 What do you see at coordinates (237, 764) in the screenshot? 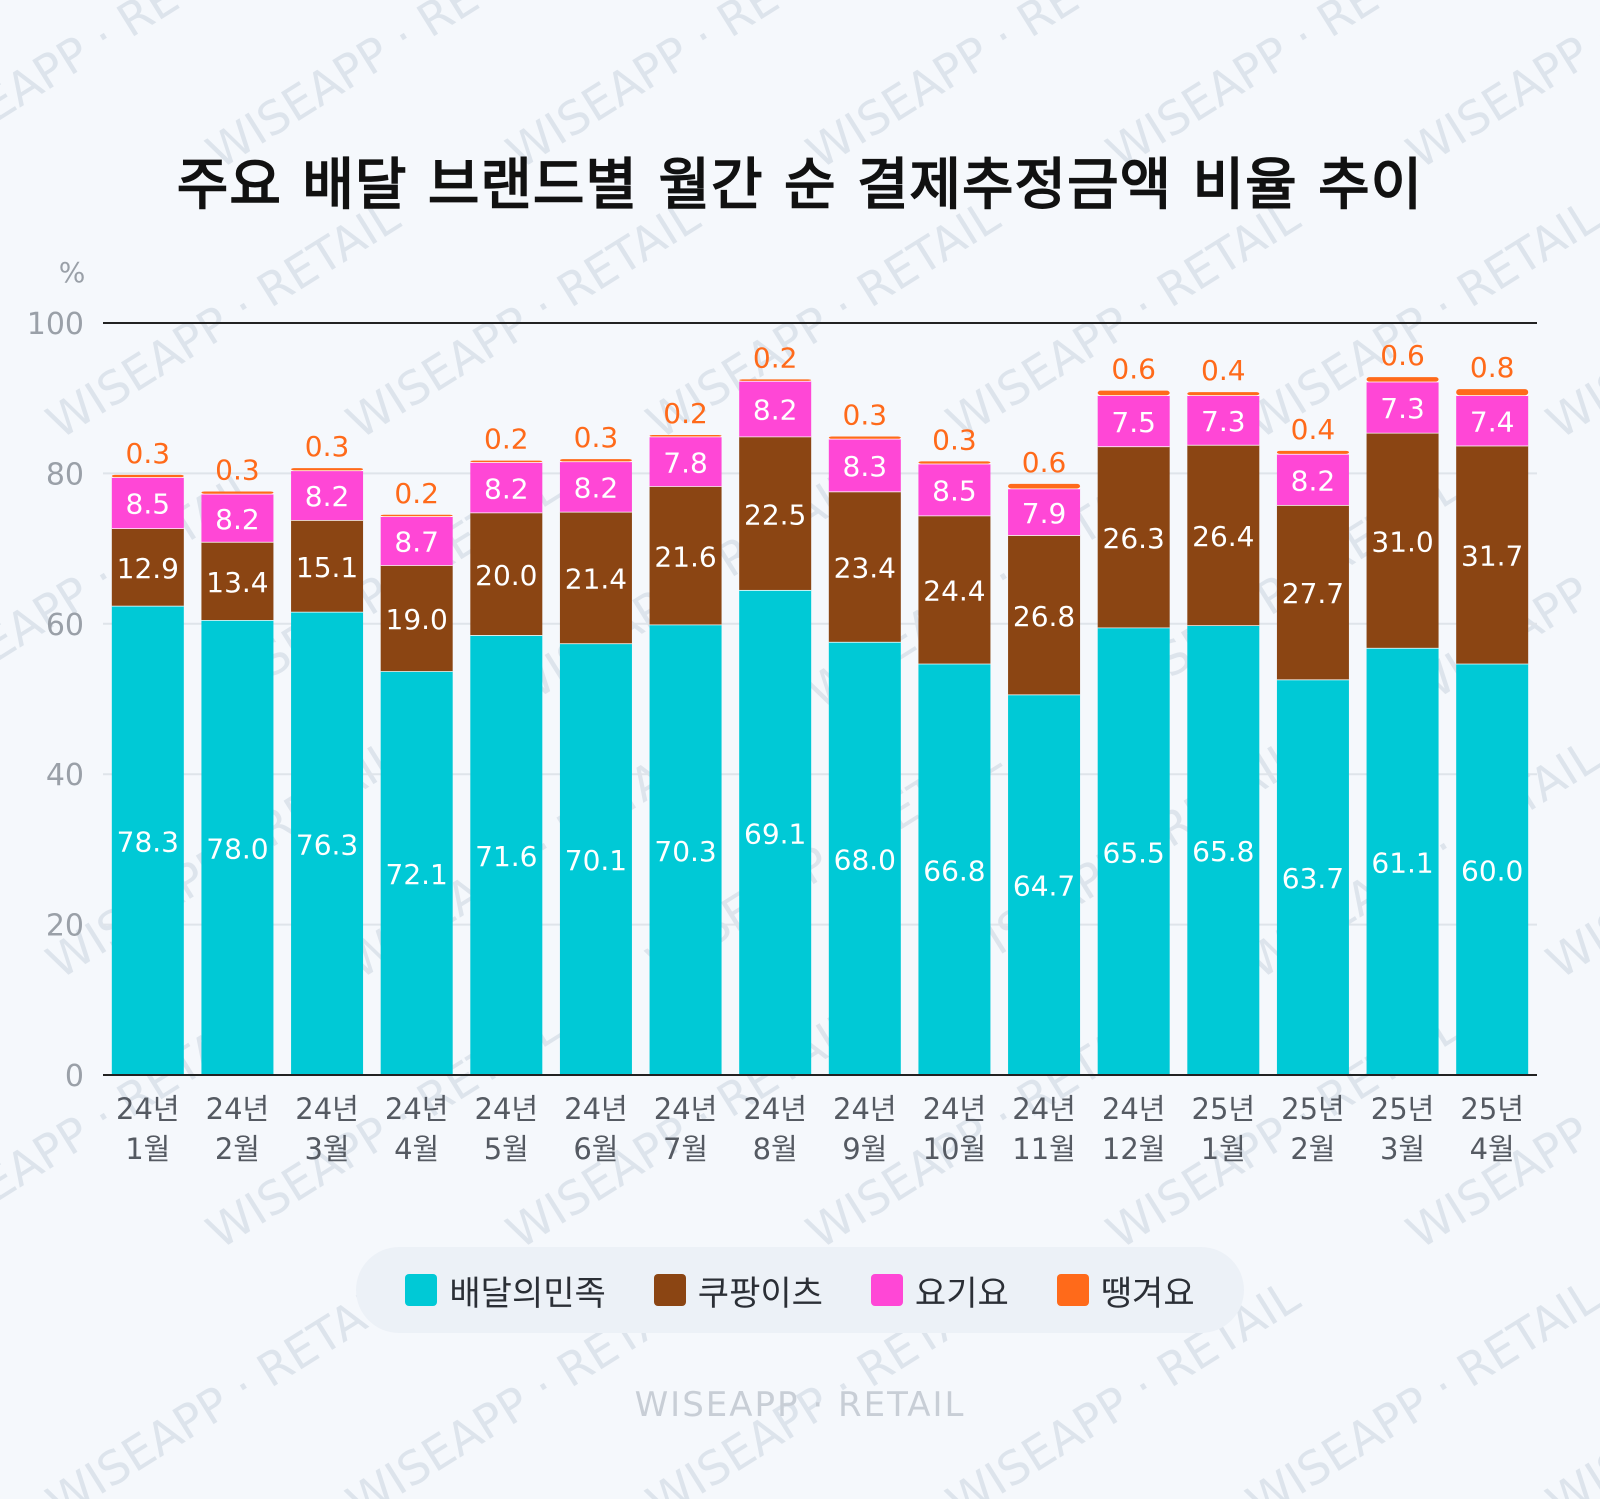
I see `bar-stack: 78.0 13.4 8.2 0.3` at bounding box center [237, 764].